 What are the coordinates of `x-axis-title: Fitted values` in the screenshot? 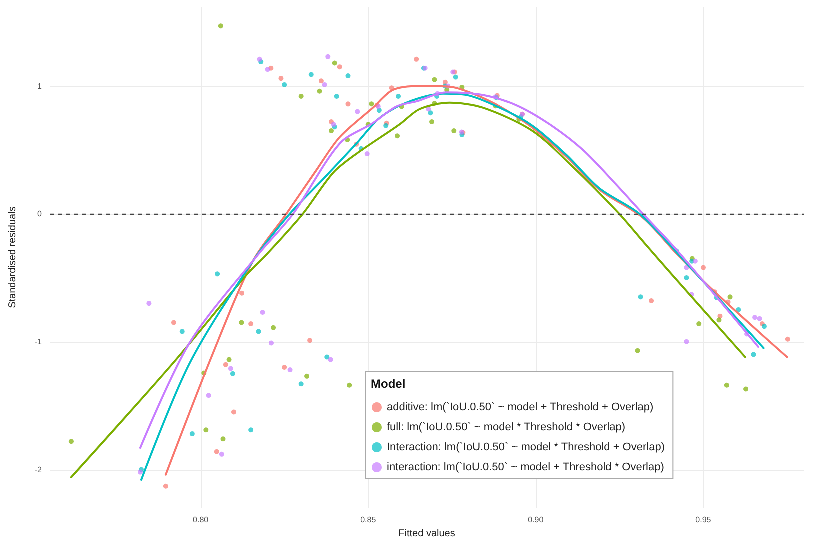 It's located at (427, 534).